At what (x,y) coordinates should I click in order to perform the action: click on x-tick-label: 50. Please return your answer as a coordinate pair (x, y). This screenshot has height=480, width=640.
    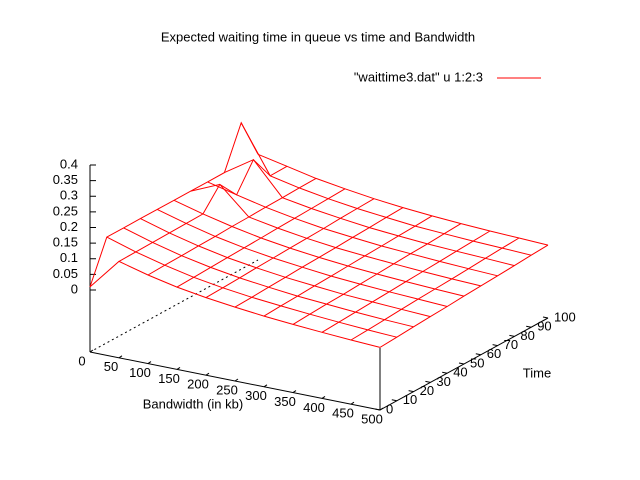
    Looking at the image, I should click on (111, 366).